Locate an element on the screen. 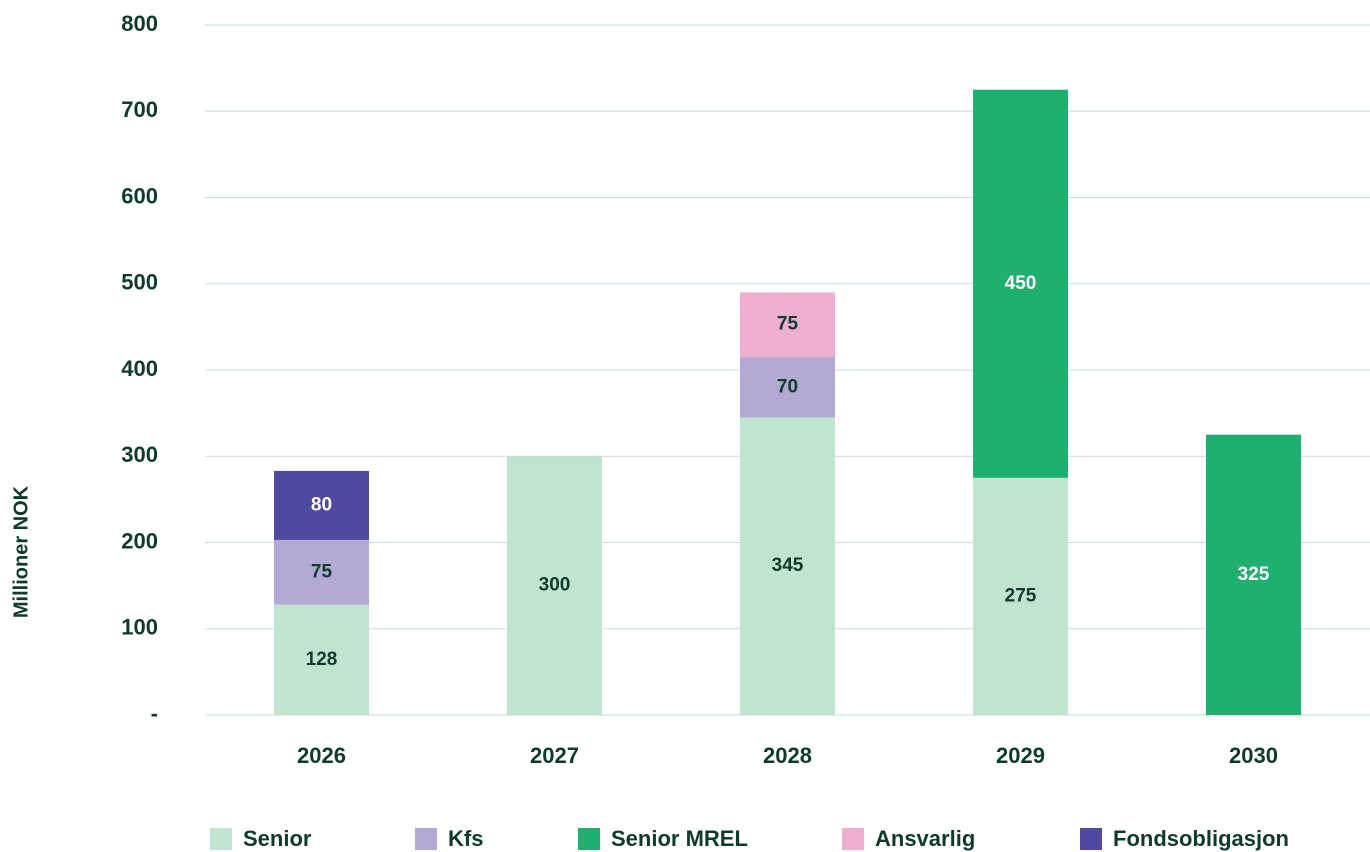 The image size is (1370, 852). data-label: 80 is located at coordinates (321, 504).